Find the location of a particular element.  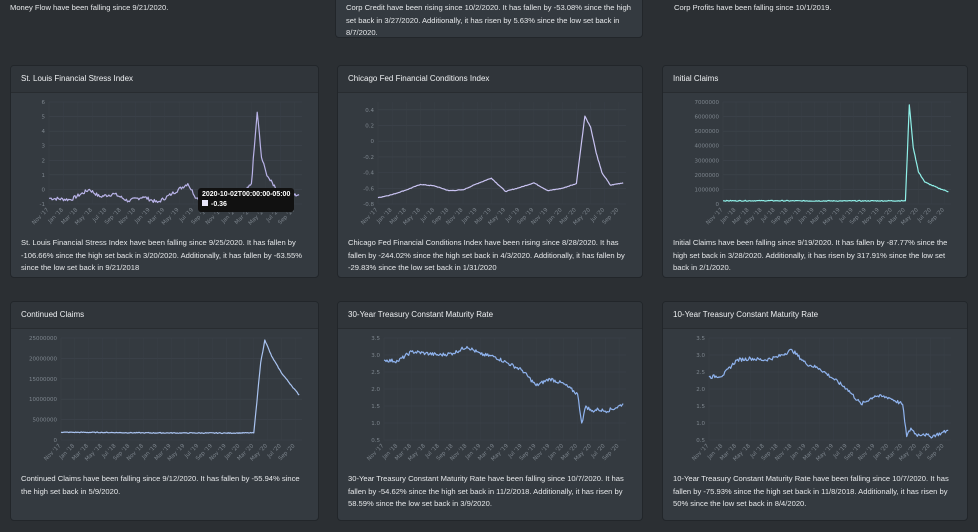

y-tick-label: 1 is located at coordinates (44, 176).